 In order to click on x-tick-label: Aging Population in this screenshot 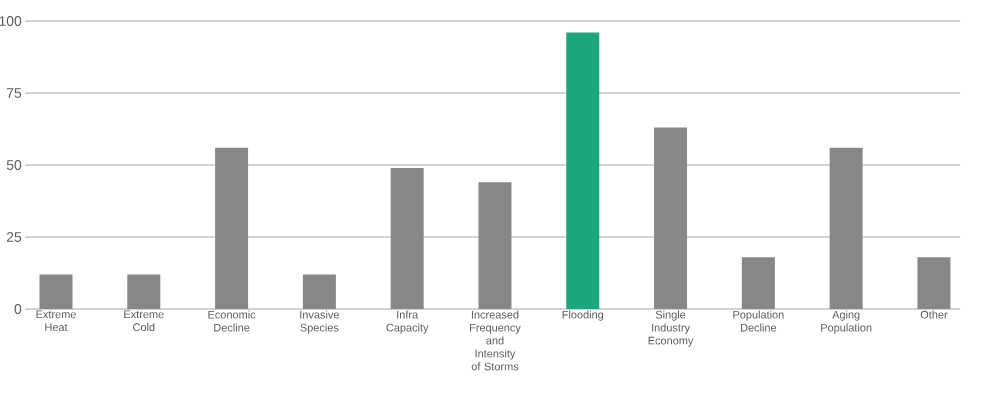, I will do `click(846, 322)`.